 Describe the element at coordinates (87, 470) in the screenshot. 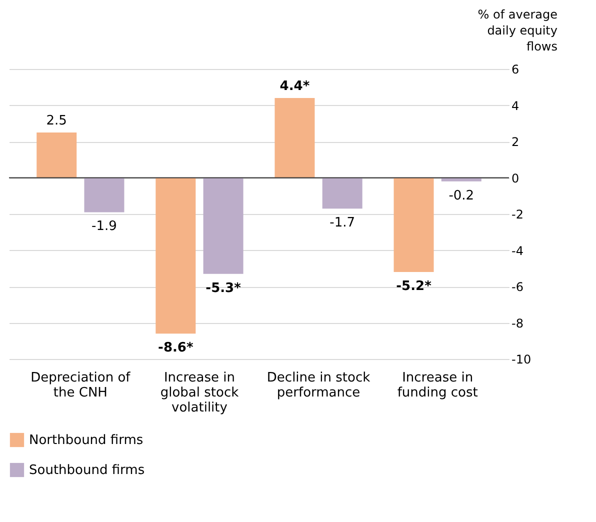

I see `legend-label: Southbound firms` at that location.